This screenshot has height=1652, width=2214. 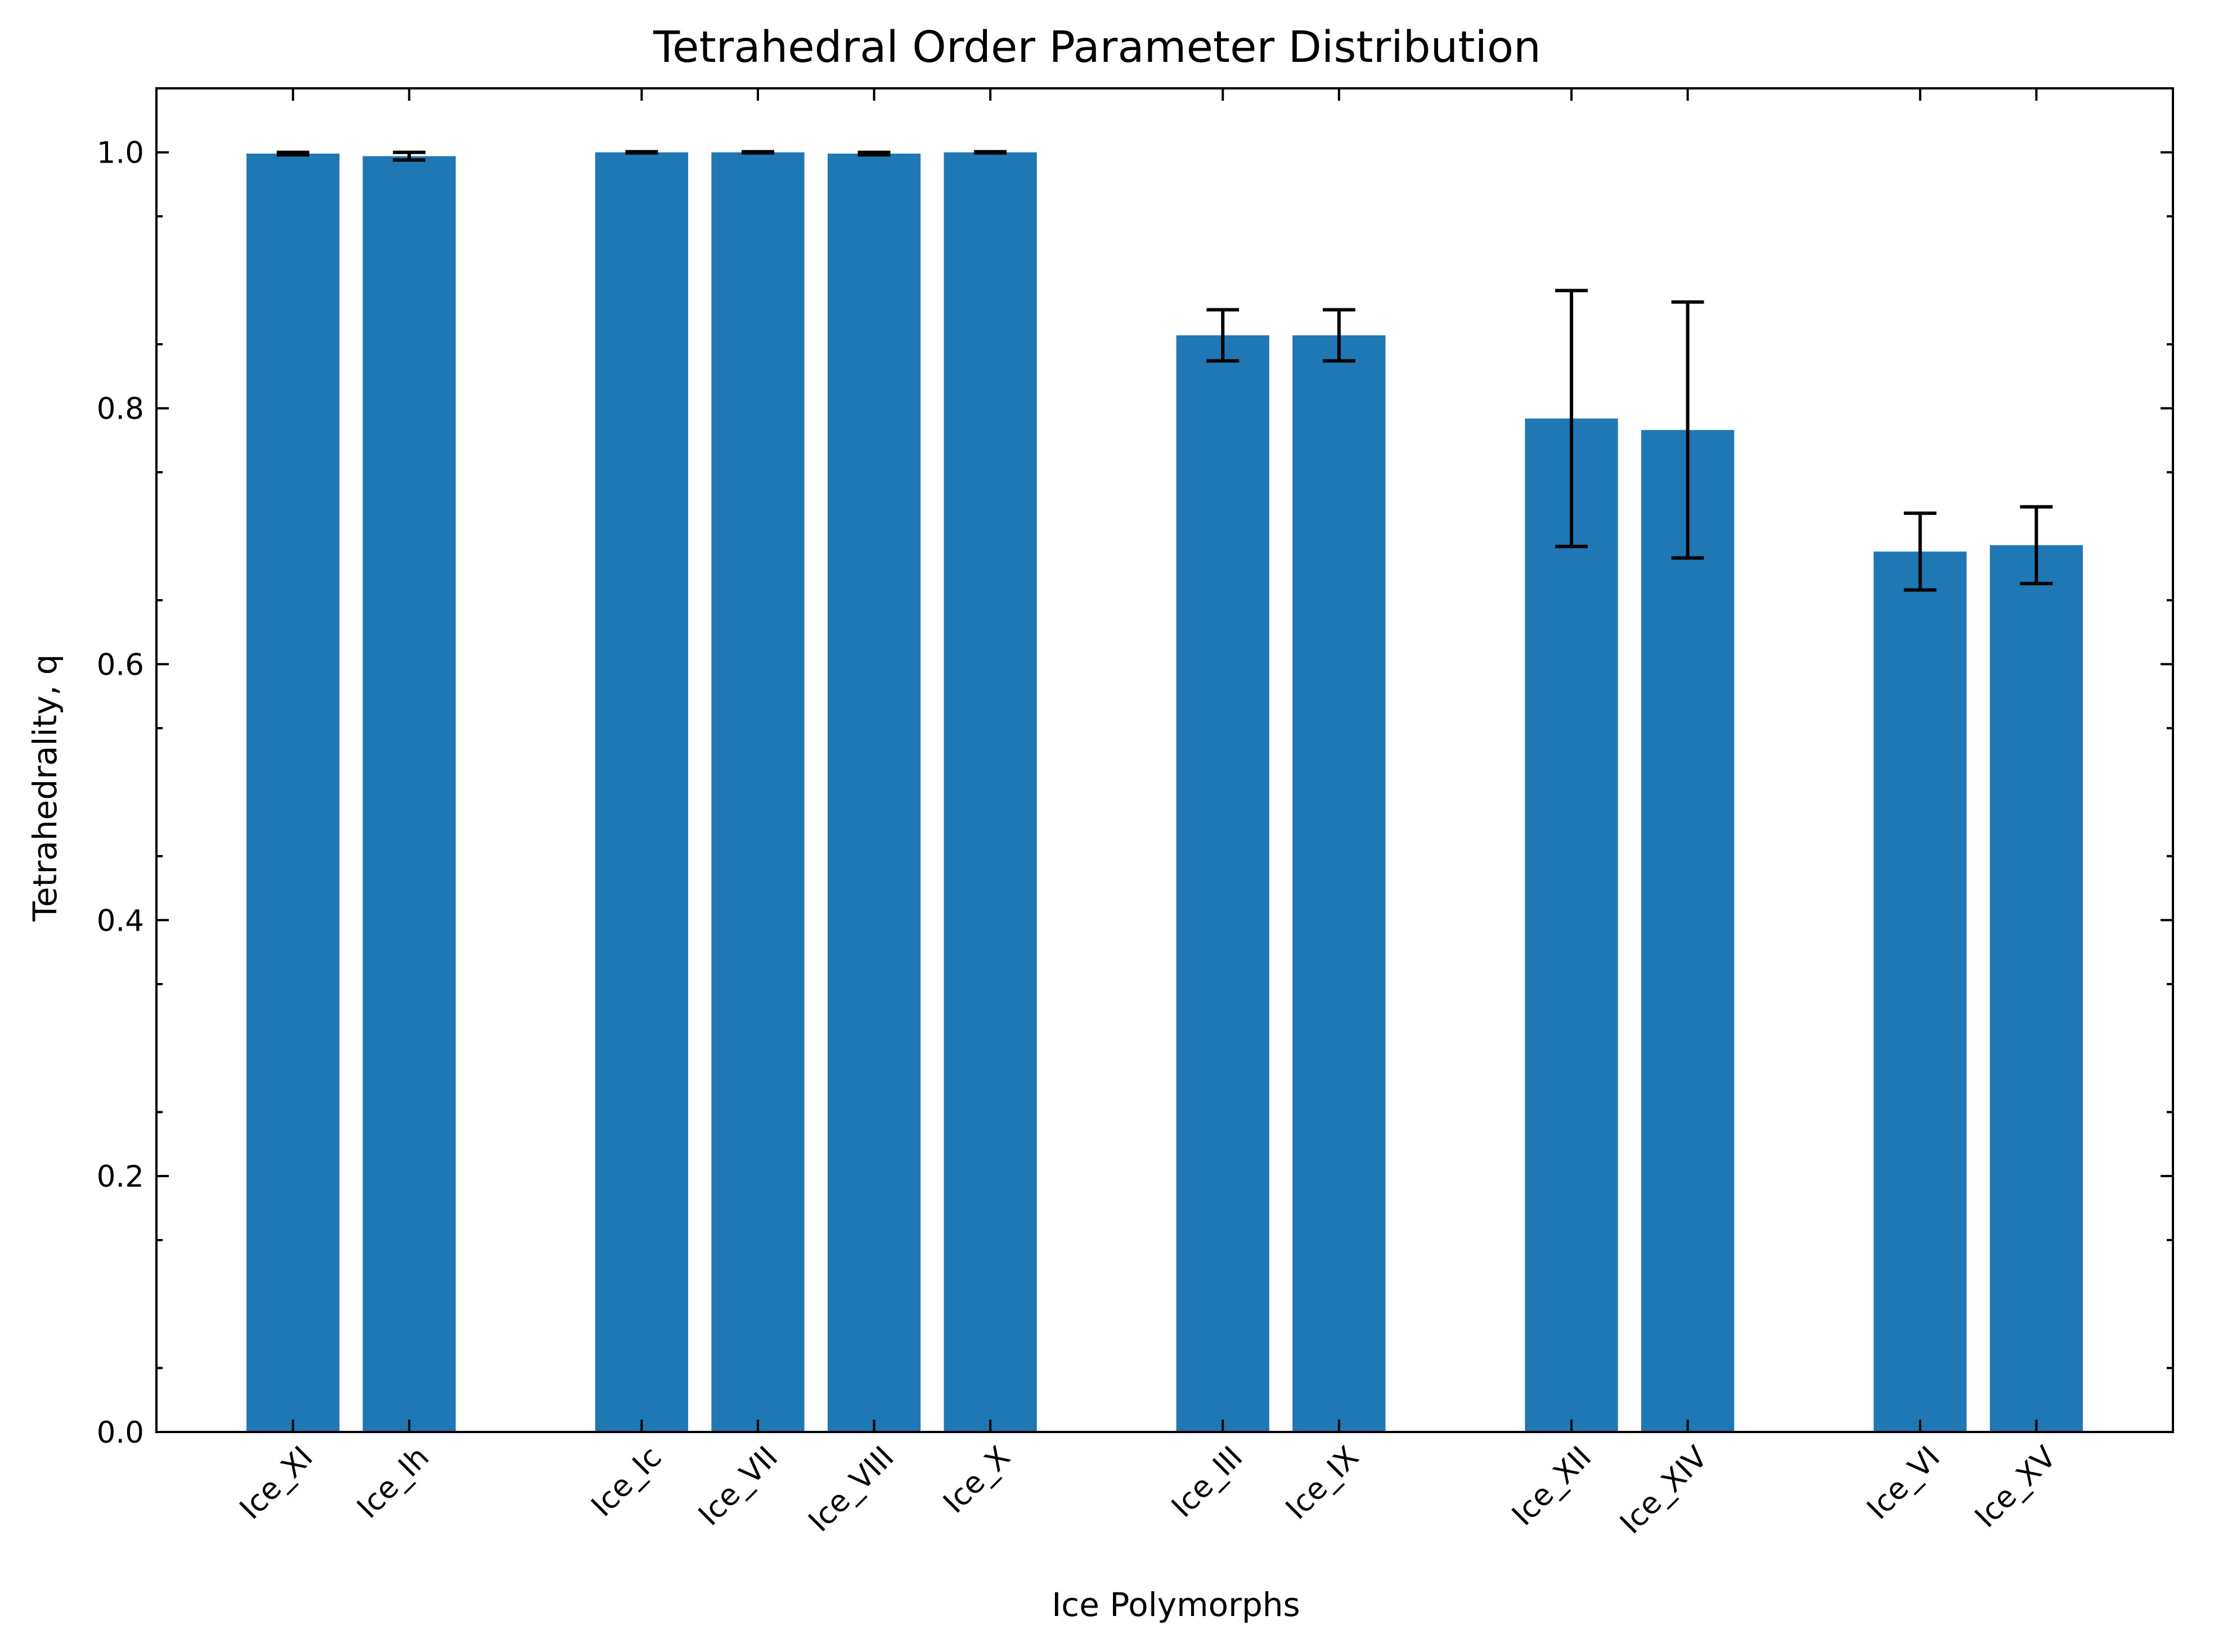 What do you see at coordinates (393, 1482) in the screenshot?
I see `x-tick-label: Ice_Ih` at bounding box center [393, 1482].